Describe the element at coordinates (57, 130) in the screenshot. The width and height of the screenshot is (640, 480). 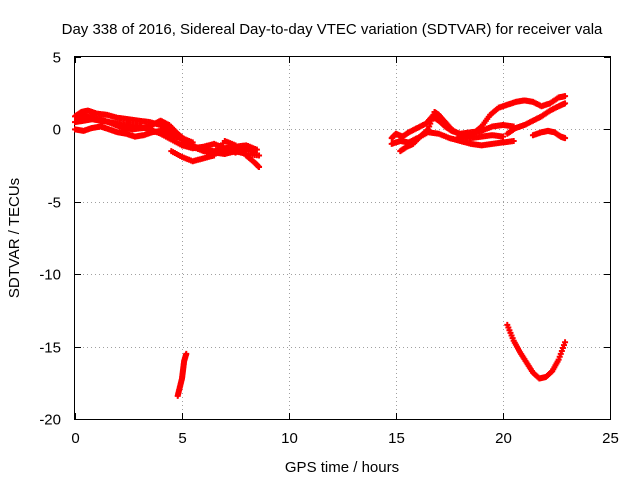
I see `y-tick-label: 0` at that location.